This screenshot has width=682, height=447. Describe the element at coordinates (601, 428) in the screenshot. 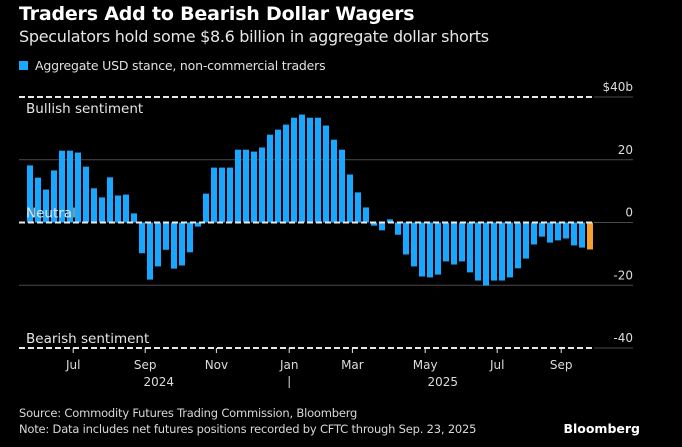

I see `bloomberg-logo: Bloomberg` at that location.